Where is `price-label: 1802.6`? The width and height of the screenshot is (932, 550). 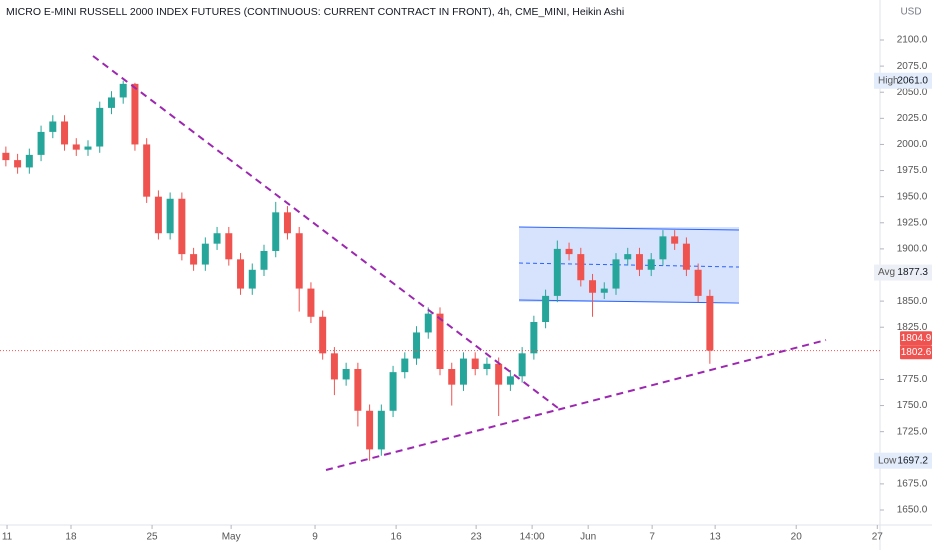
price-label: 1802.6 is located at coordinates (916, 352).